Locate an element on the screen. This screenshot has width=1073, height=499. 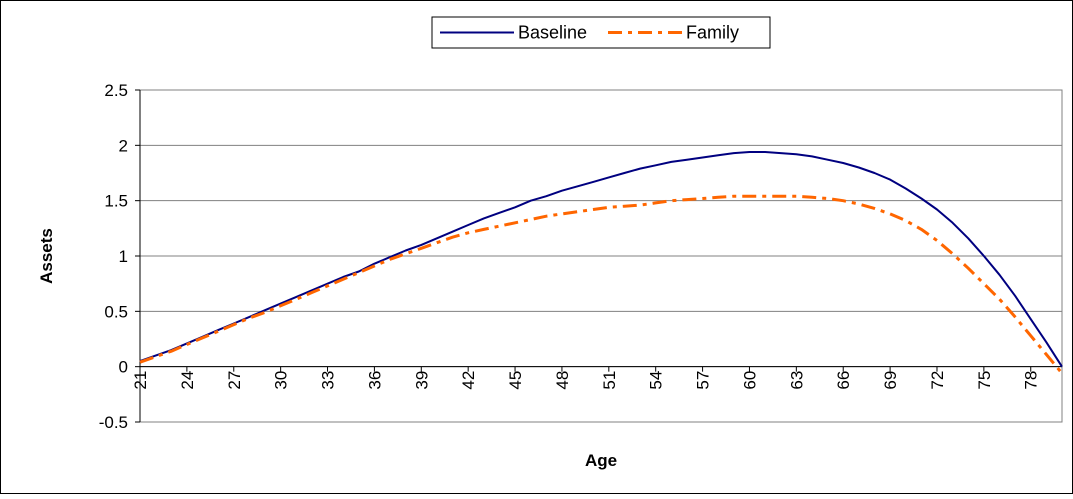
x-tick-label: 24 is located at coordinates (187, 380).